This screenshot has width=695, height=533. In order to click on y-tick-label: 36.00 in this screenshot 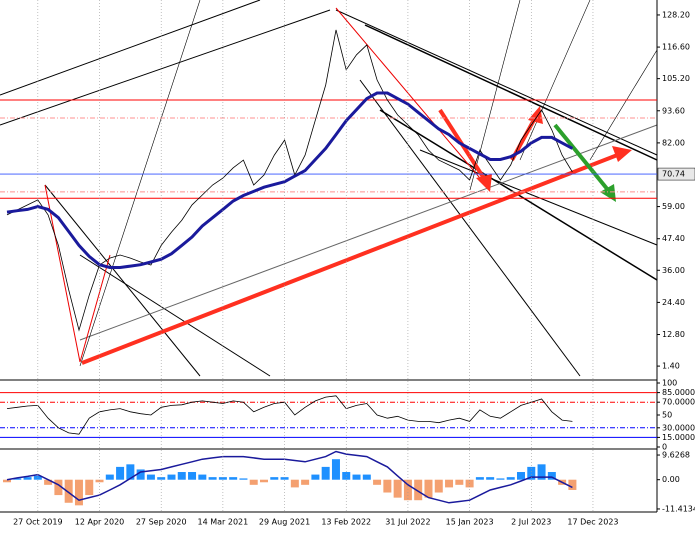, I will do `click(673, 270)`.